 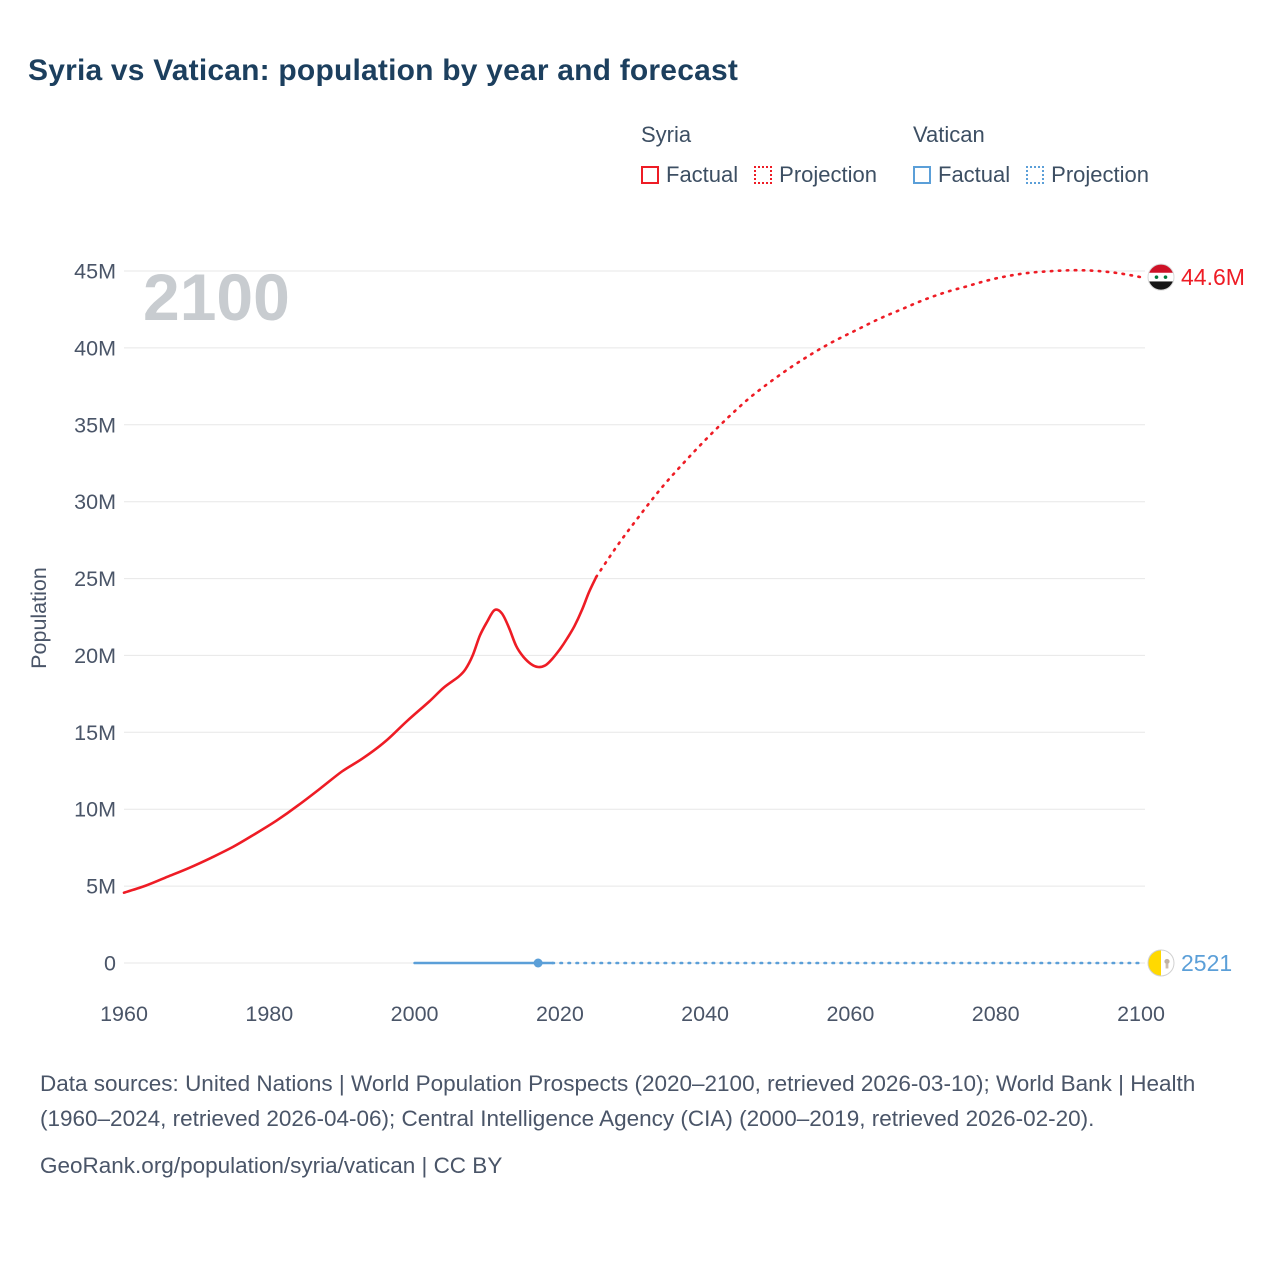 What do you see at coordinates (39, 618) in the screenshot?
I see `y-axis-title: Population` at bounding box center [39, 618].